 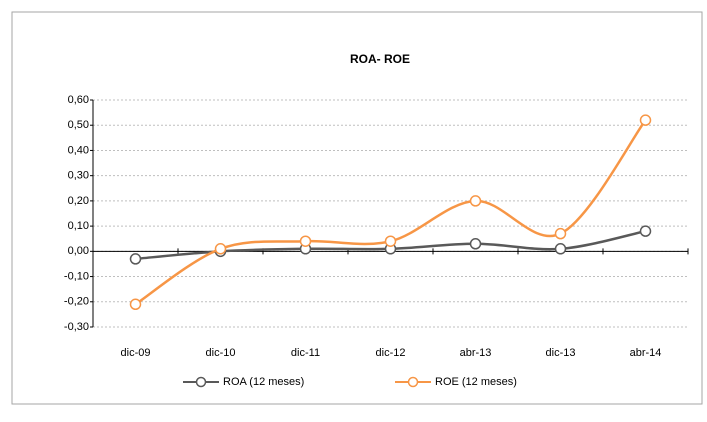 I want to click on x-tick-label: dic-13, so click(x=561, y=353).